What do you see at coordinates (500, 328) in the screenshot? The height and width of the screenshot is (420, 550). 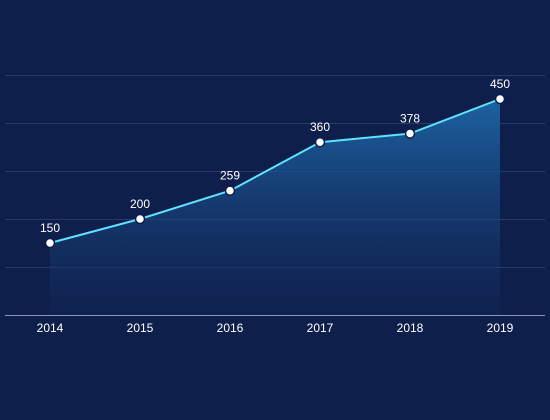 I see `x-tick-label-2019: 2019` at bounding box center [500, 328].